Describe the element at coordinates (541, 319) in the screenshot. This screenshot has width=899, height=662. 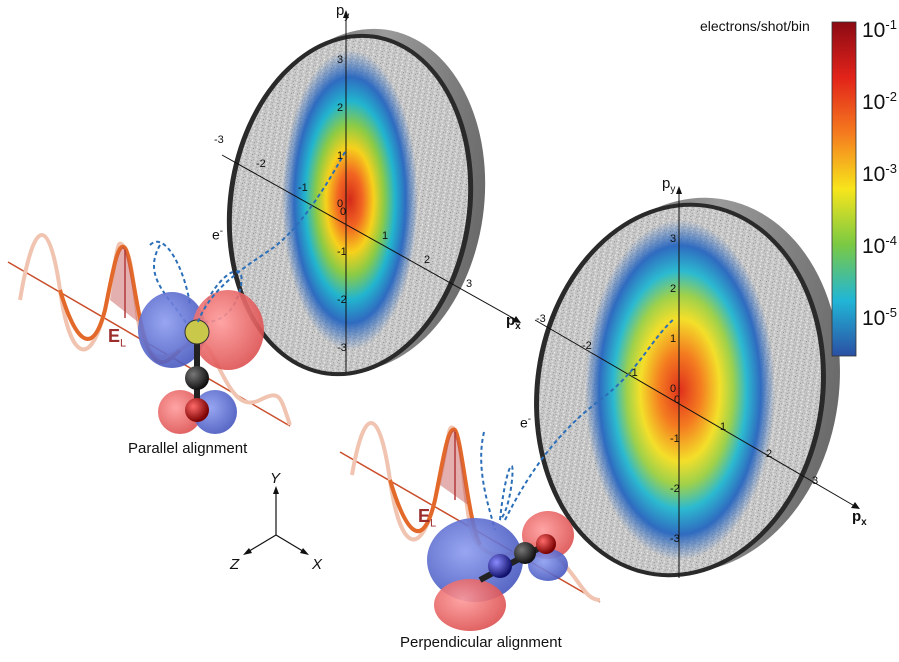
I see `px-tick-perpendicular: -3` at that location.